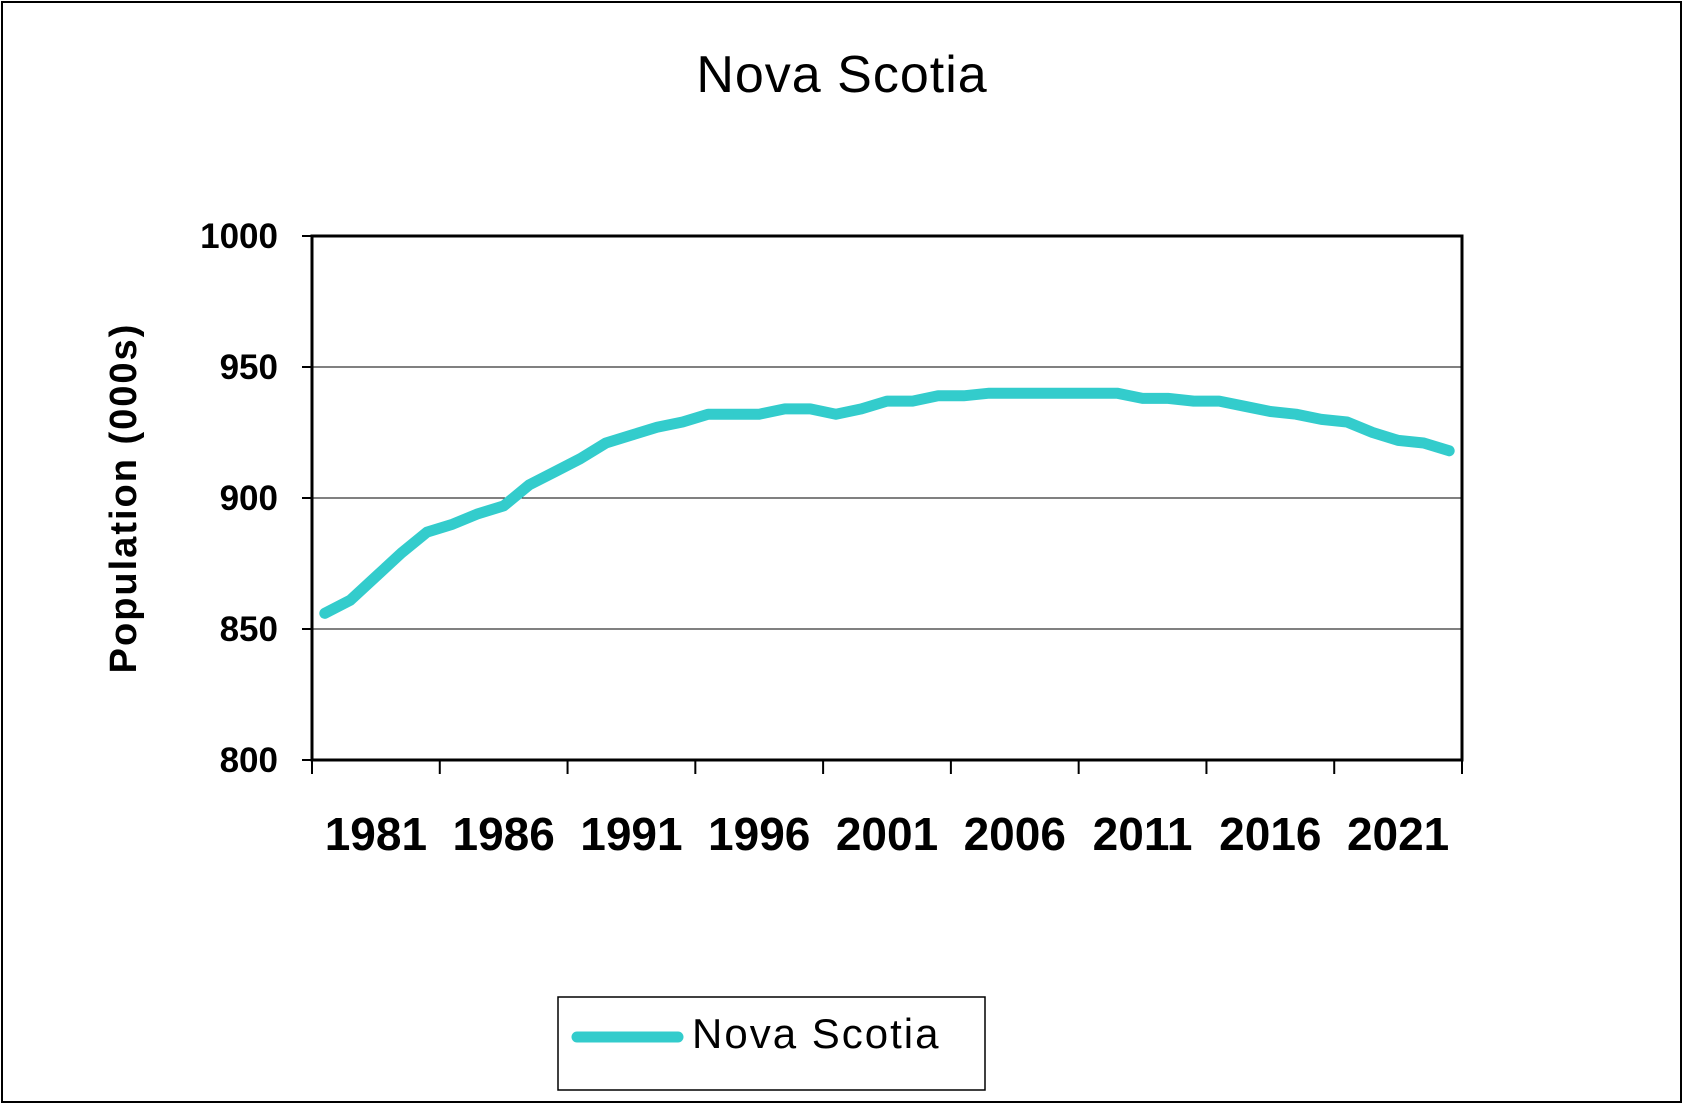  What do you see at coordinates (1270, 834) in the screenshot?
I see `x-tick-label-2016: 2016` at bounding box center [1270, 834].